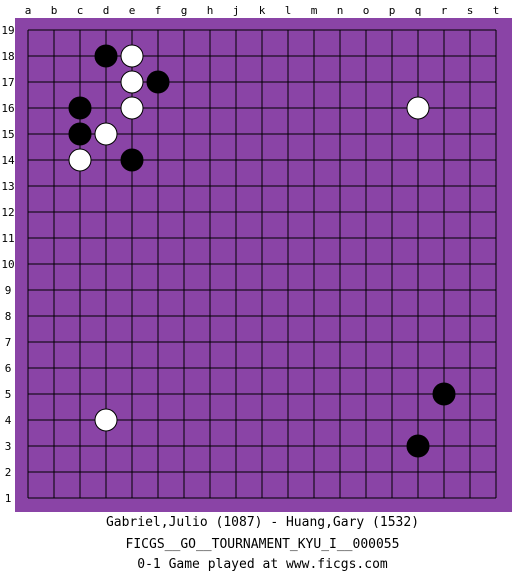 The width and height of the screenshot is (525, 575). I want to click on row-label: 10, so click(7, 264).